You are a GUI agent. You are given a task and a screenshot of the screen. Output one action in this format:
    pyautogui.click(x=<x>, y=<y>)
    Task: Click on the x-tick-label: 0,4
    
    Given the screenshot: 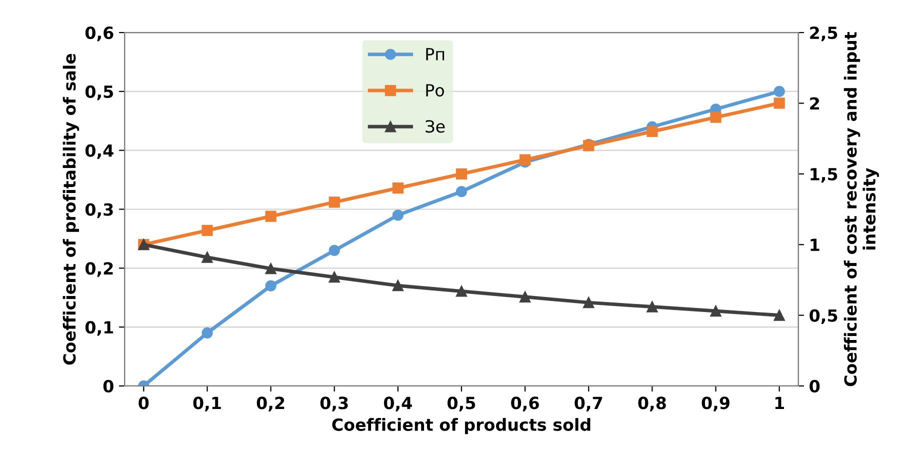 What is the action you would take?
    pyautogui.click(x=398, y=404)
    